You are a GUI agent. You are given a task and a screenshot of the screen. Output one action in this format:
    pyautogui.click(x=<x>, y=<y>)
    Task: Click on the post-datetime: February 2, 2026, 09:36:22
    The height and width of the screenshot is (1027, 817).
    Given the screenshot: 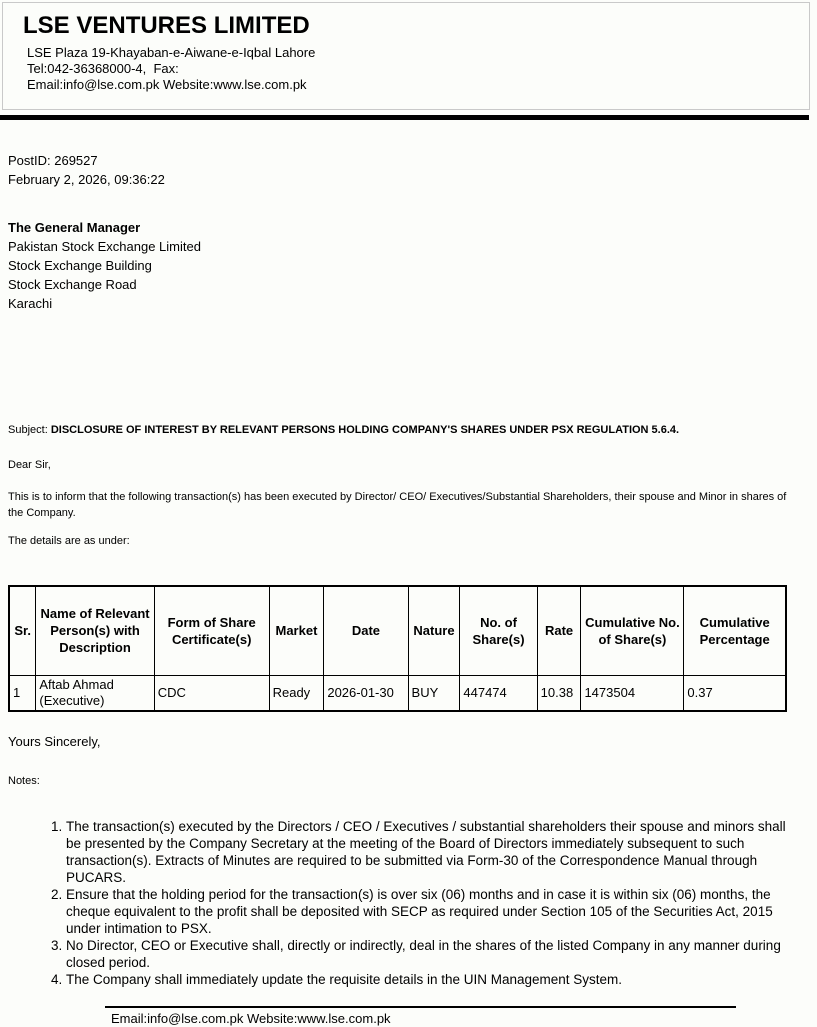 What is the action you would take?
    pyautogui.click(x=86, y=179)
    